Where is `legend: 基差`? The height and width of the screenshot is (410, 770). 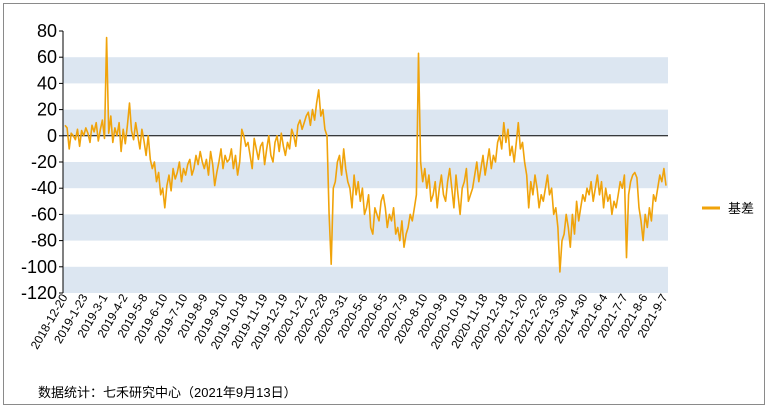
legend: 基差 is located at coordinates (728, 208).